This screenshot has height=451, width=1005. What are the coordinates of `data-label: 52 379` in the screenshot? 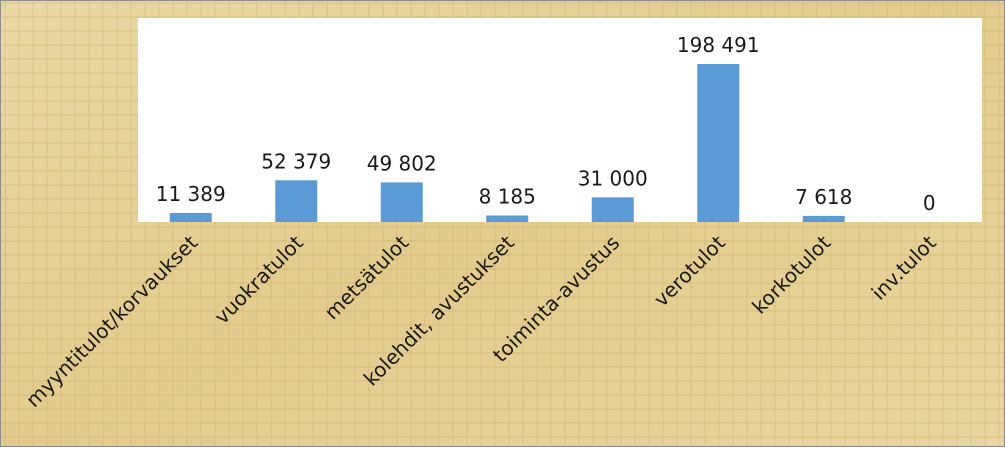 It's located at (296, 161).